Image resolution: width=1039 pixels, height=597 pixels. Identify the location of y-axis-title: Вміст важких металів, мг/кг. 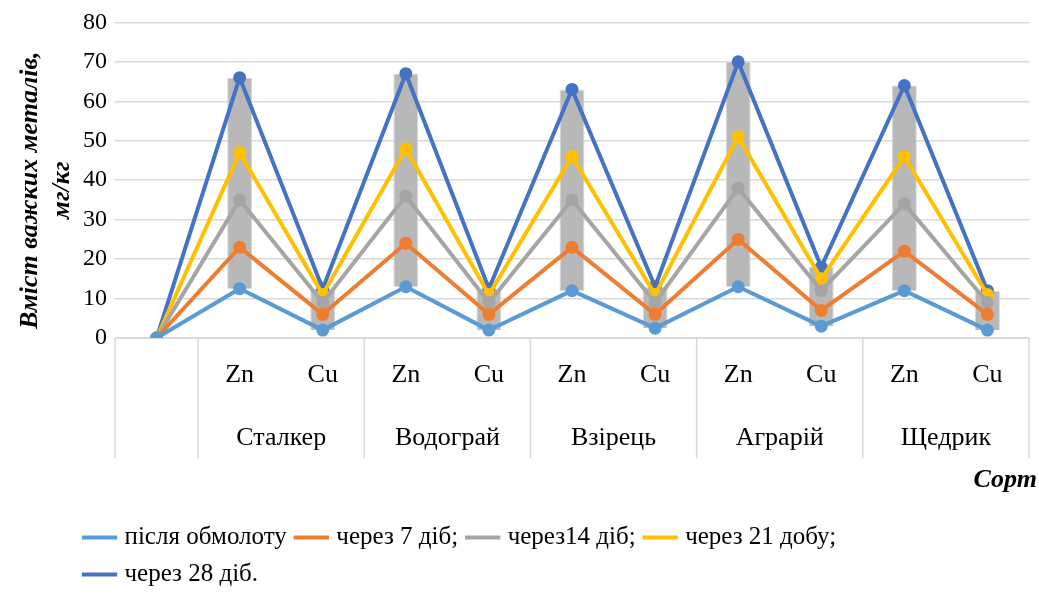
(44, 190).